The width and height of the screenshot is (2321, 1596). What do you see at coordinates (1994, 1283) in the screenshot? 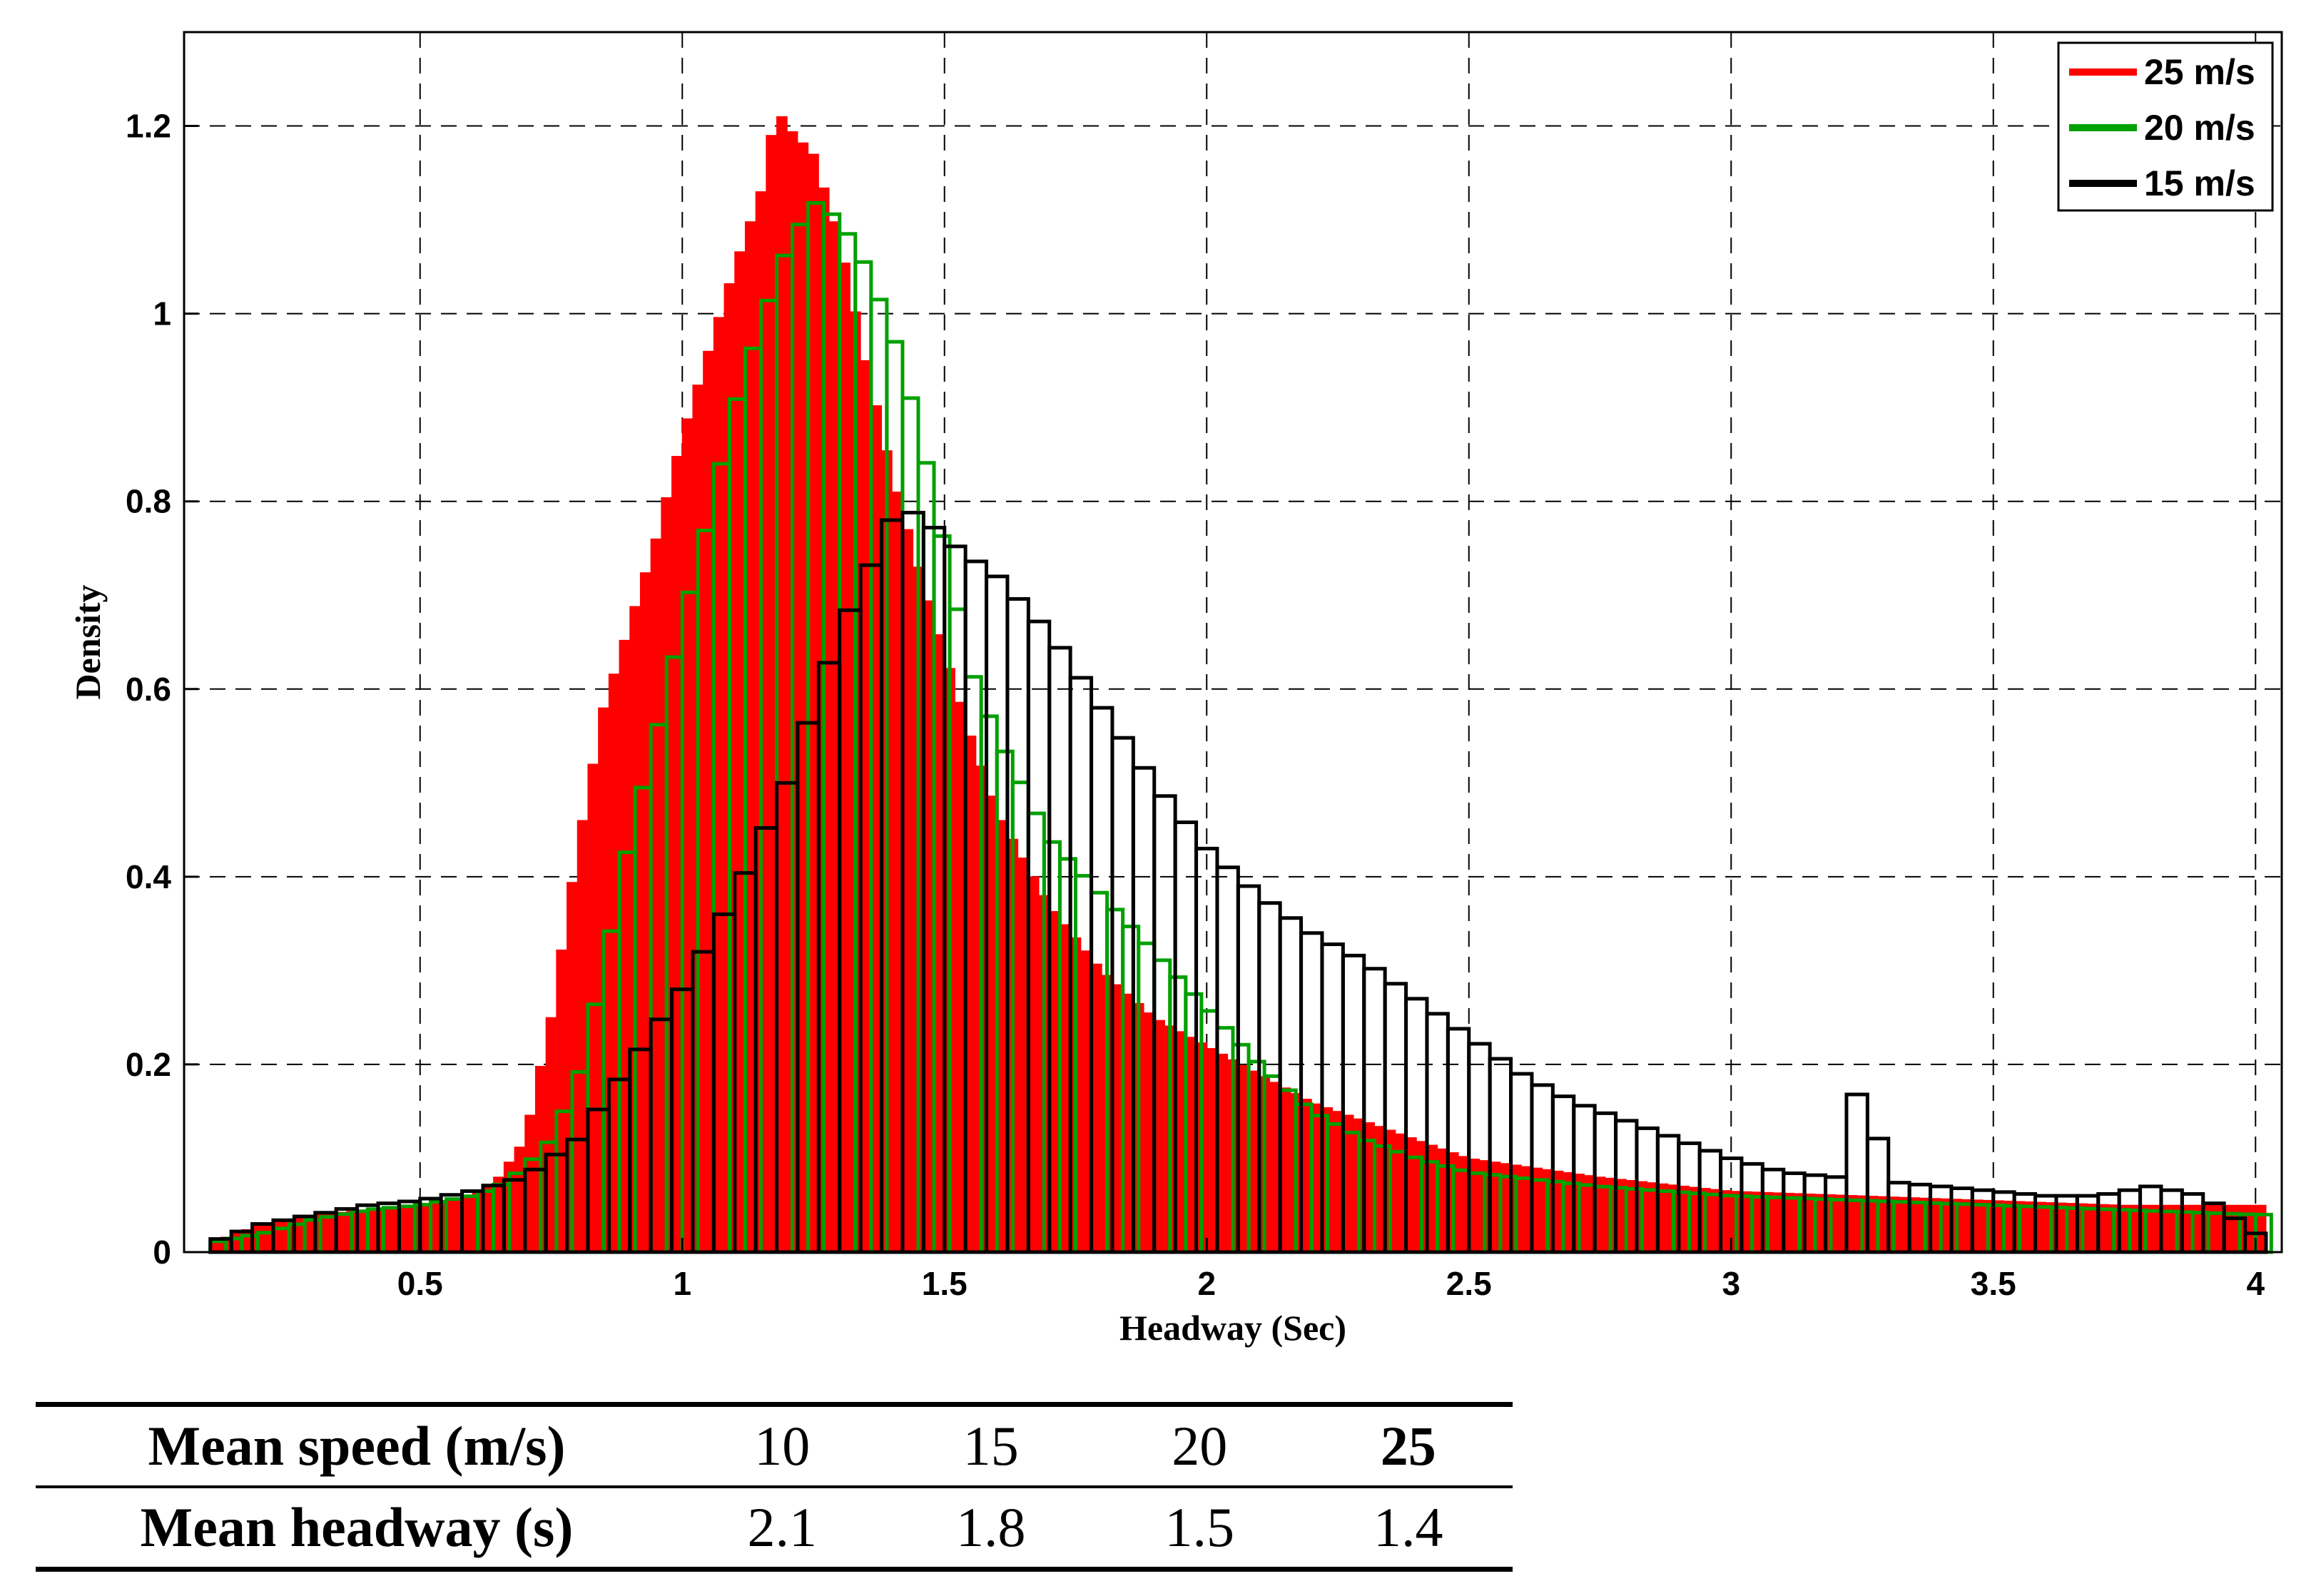
I see `x-tick-label: 3.5` at bounding box center [1994, 1283].